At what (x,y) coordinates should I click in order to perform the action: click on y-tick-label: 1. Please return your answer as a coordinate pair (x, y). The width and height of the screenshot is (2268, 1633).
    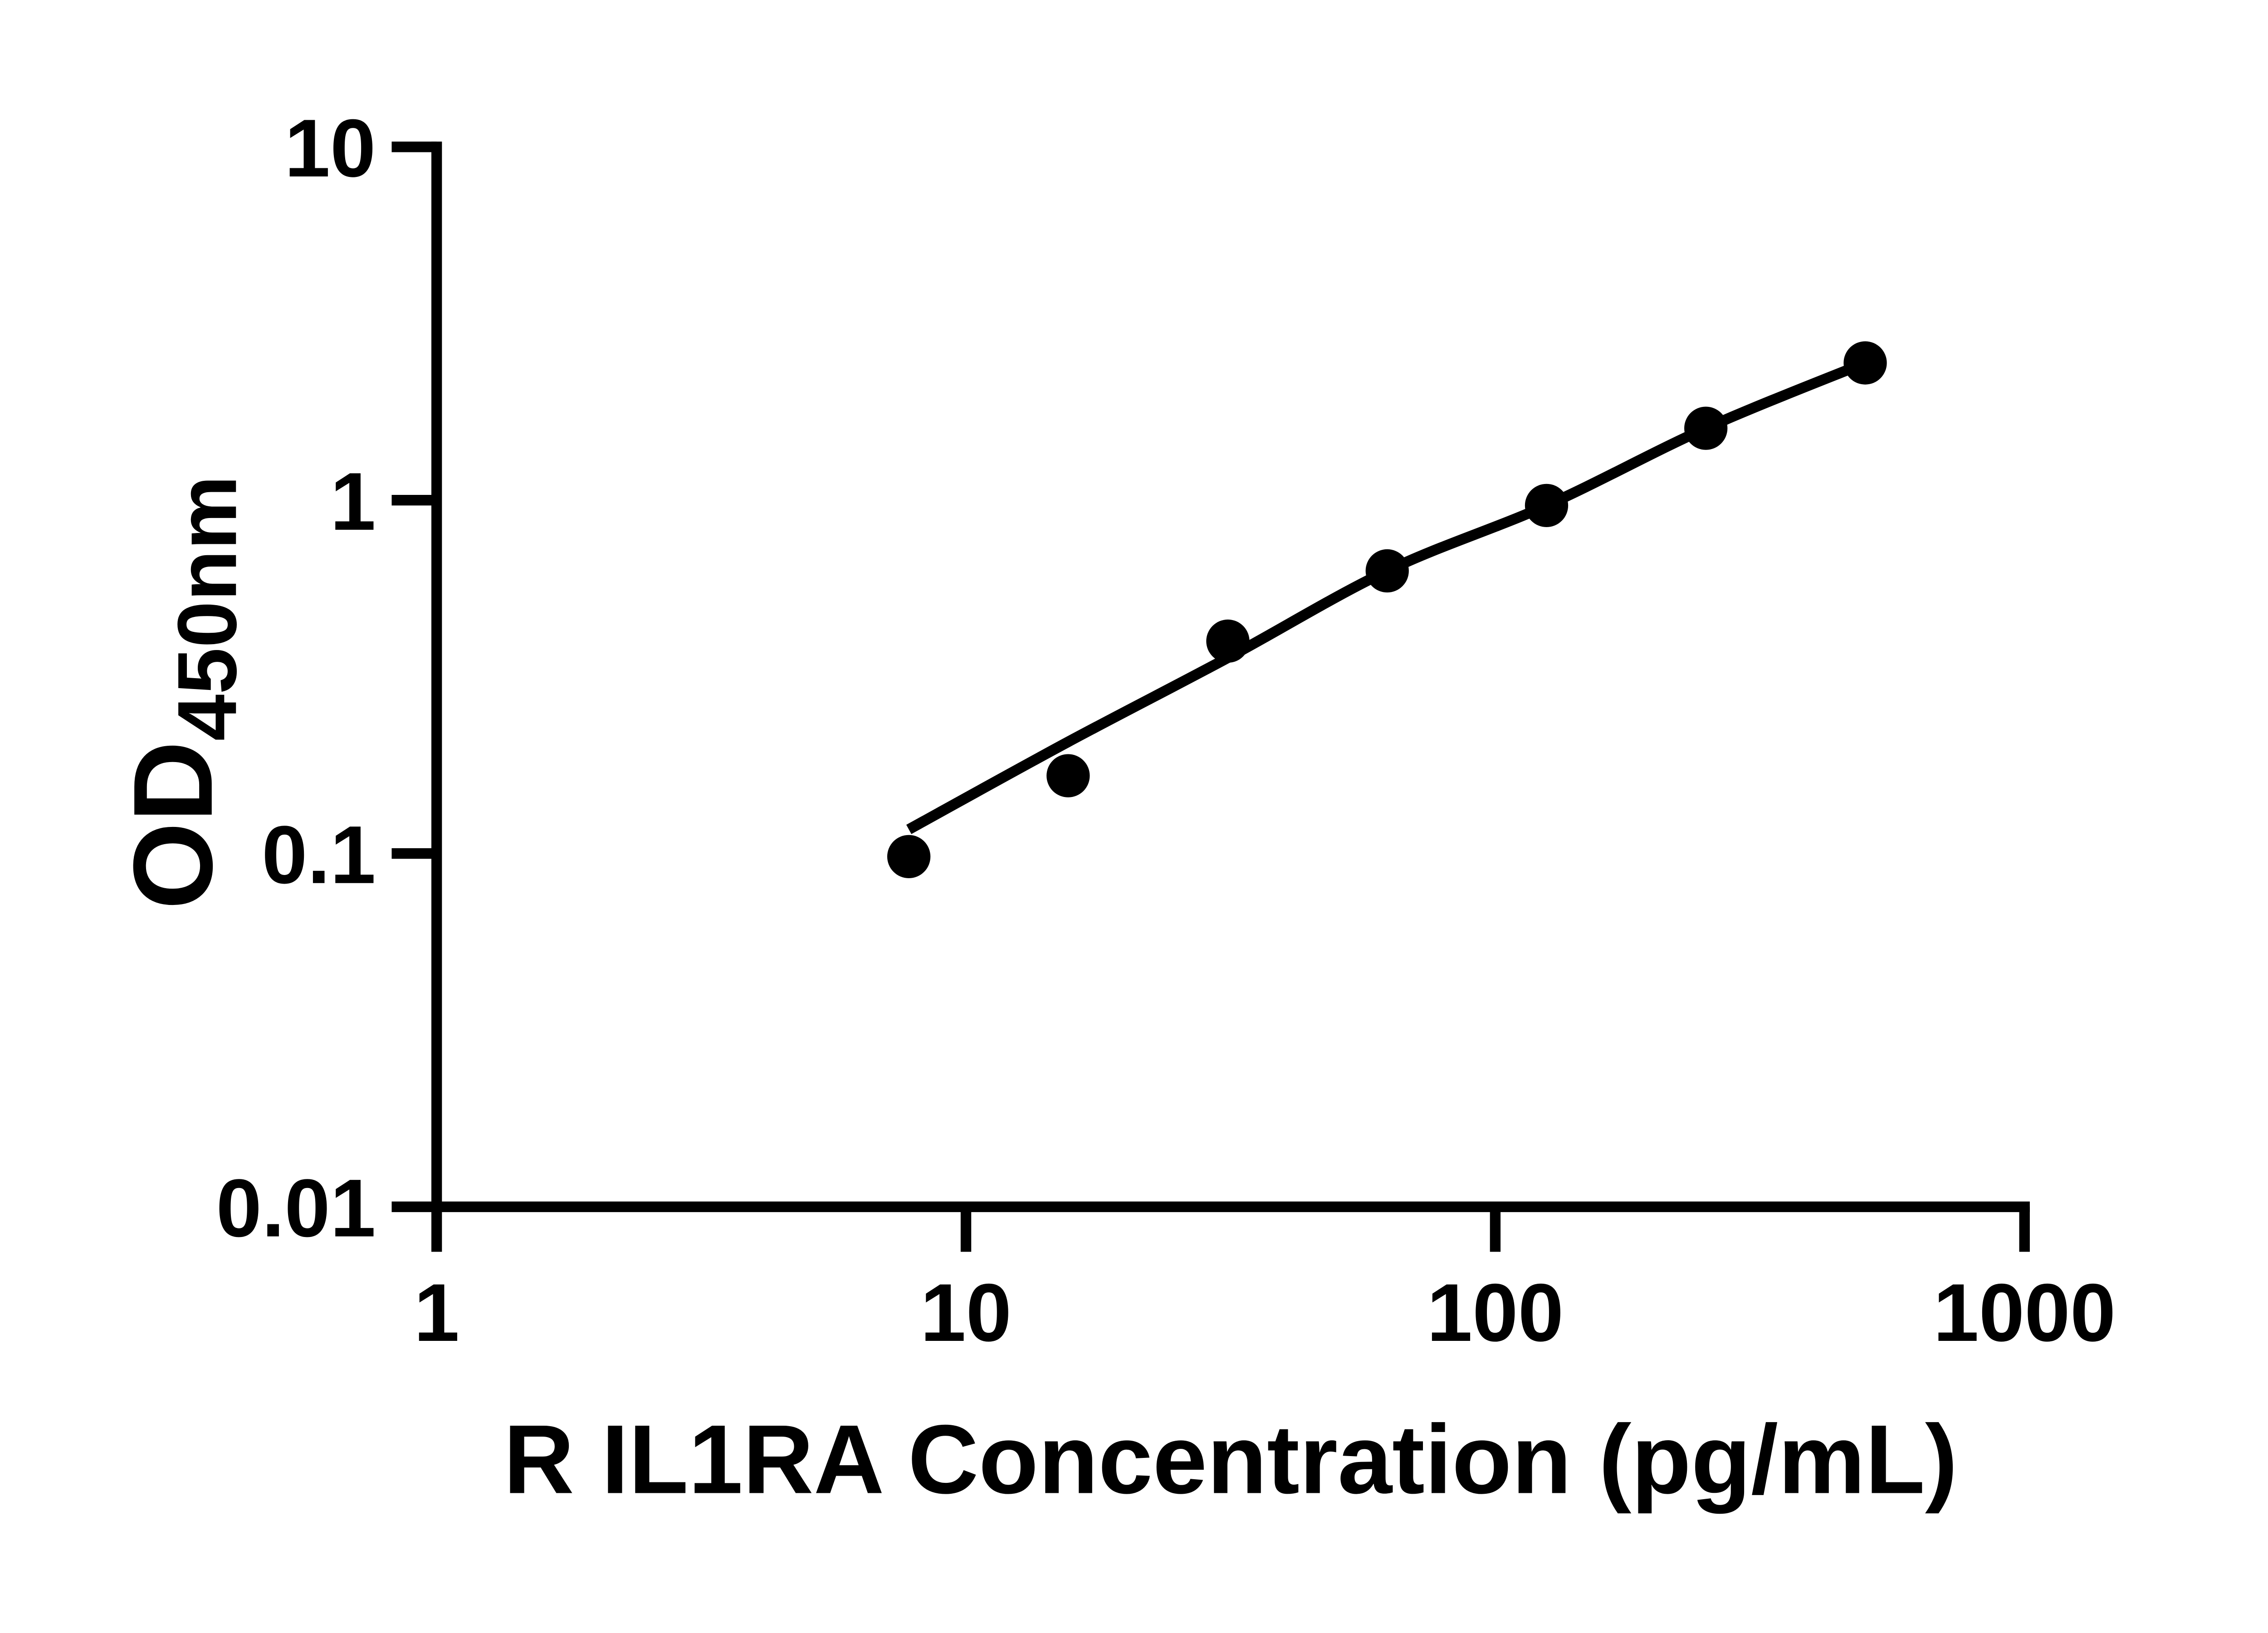
    Looking at the image, I should click on (353, 502).